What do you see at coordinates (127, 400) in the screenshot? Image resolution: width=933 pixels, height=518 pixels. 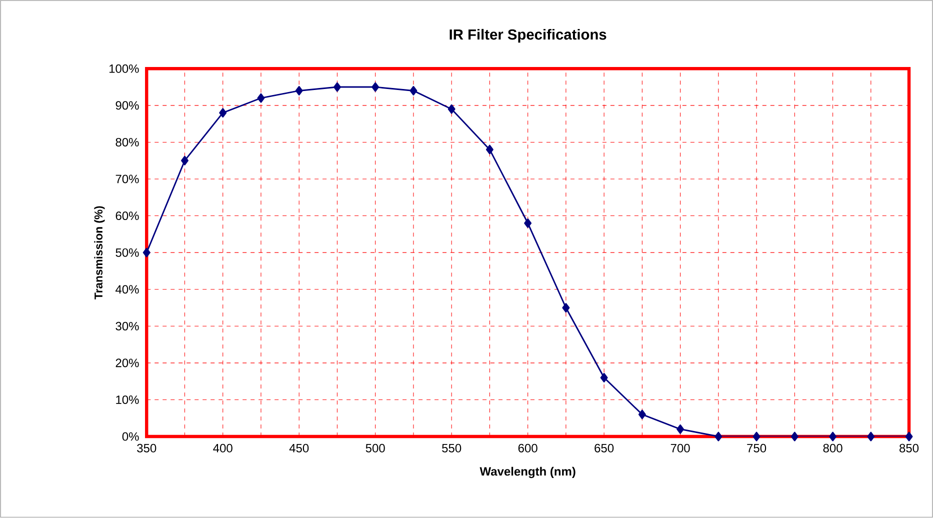 I see `y-tick-label: 10%` at bounding box center [127, 400].